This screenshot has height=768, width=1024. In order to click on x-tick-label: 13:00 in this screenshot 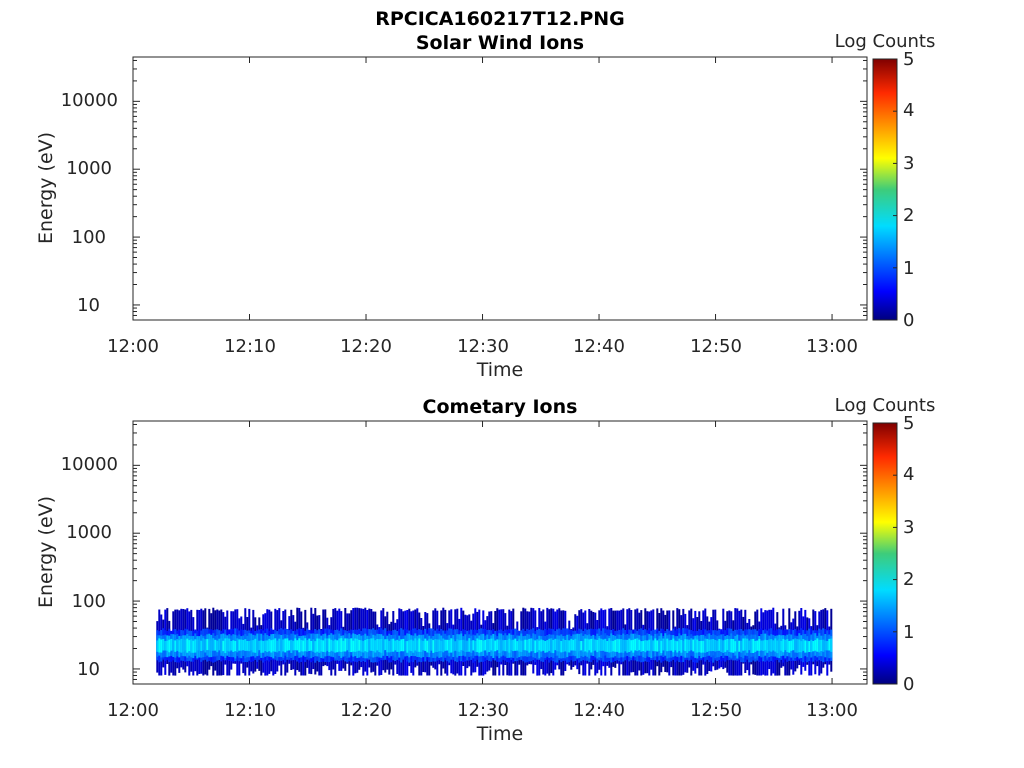, I will do `click(832, 710)`.